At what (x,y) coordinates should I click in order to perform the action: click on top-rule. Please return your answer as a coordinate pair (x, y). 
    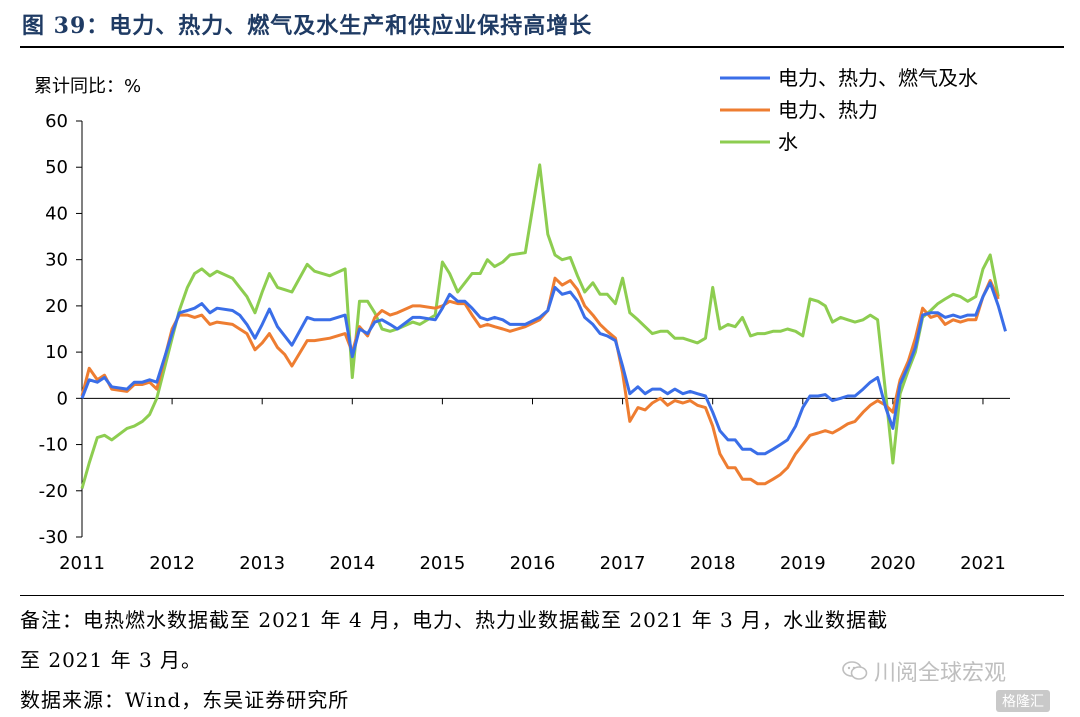
    Looking at the image, I should click on (542, 47).